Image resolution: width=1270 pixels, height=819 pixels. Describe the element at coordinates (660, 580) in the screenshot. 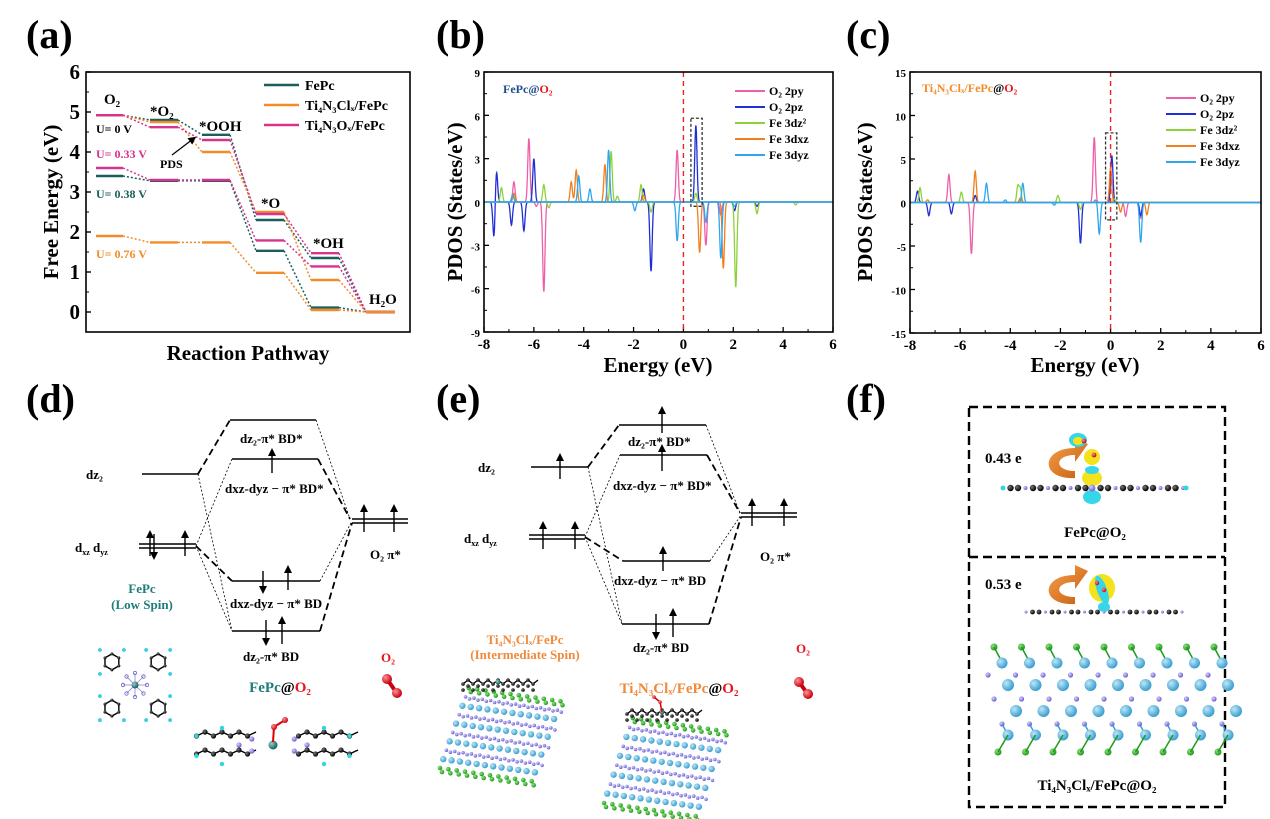

I see `label-dxz-bd-e: dxz-dyz − π* BD` at that location.